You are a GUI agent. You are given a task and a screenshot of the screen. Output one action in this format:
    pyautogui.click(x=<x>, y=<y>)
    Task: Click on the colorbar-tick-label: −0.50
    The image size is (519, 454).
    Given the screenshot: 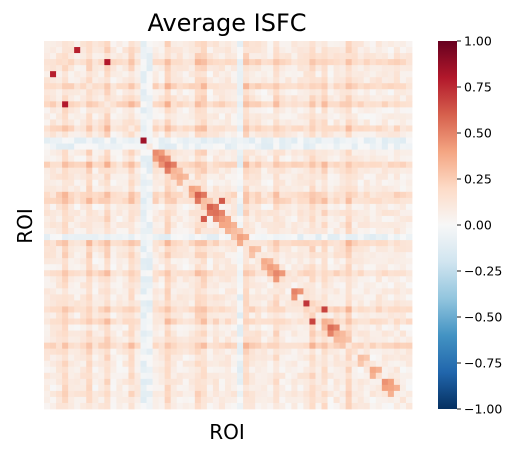 What is the action you would take?
    pyautogui.click(x=483, y=317)
    